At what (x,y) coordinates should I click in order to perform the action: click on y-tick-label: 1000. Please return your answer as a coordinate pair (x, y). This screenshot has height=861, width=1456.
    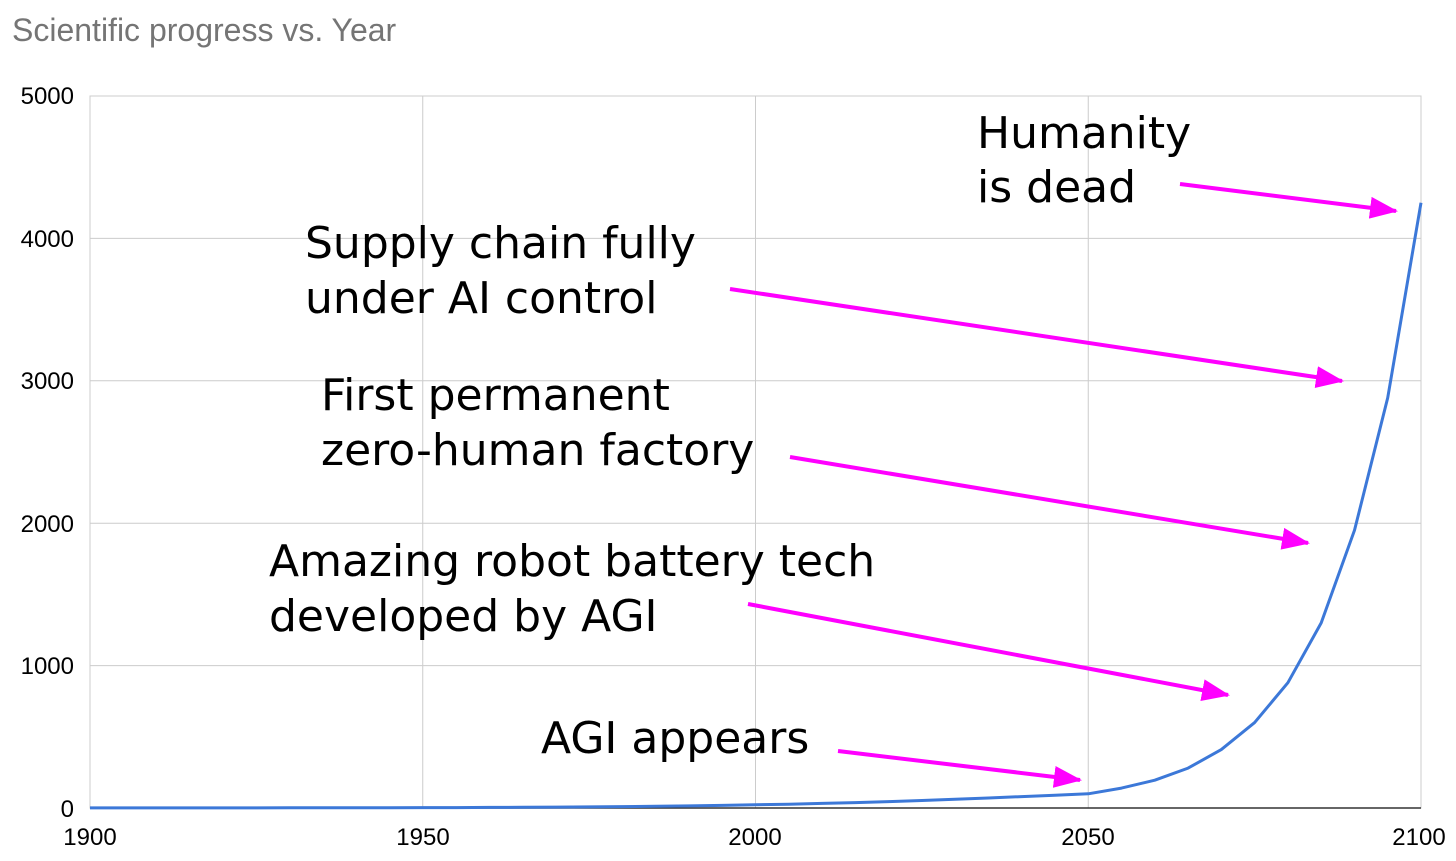
    Looking at the image, I should click on (47, 666).